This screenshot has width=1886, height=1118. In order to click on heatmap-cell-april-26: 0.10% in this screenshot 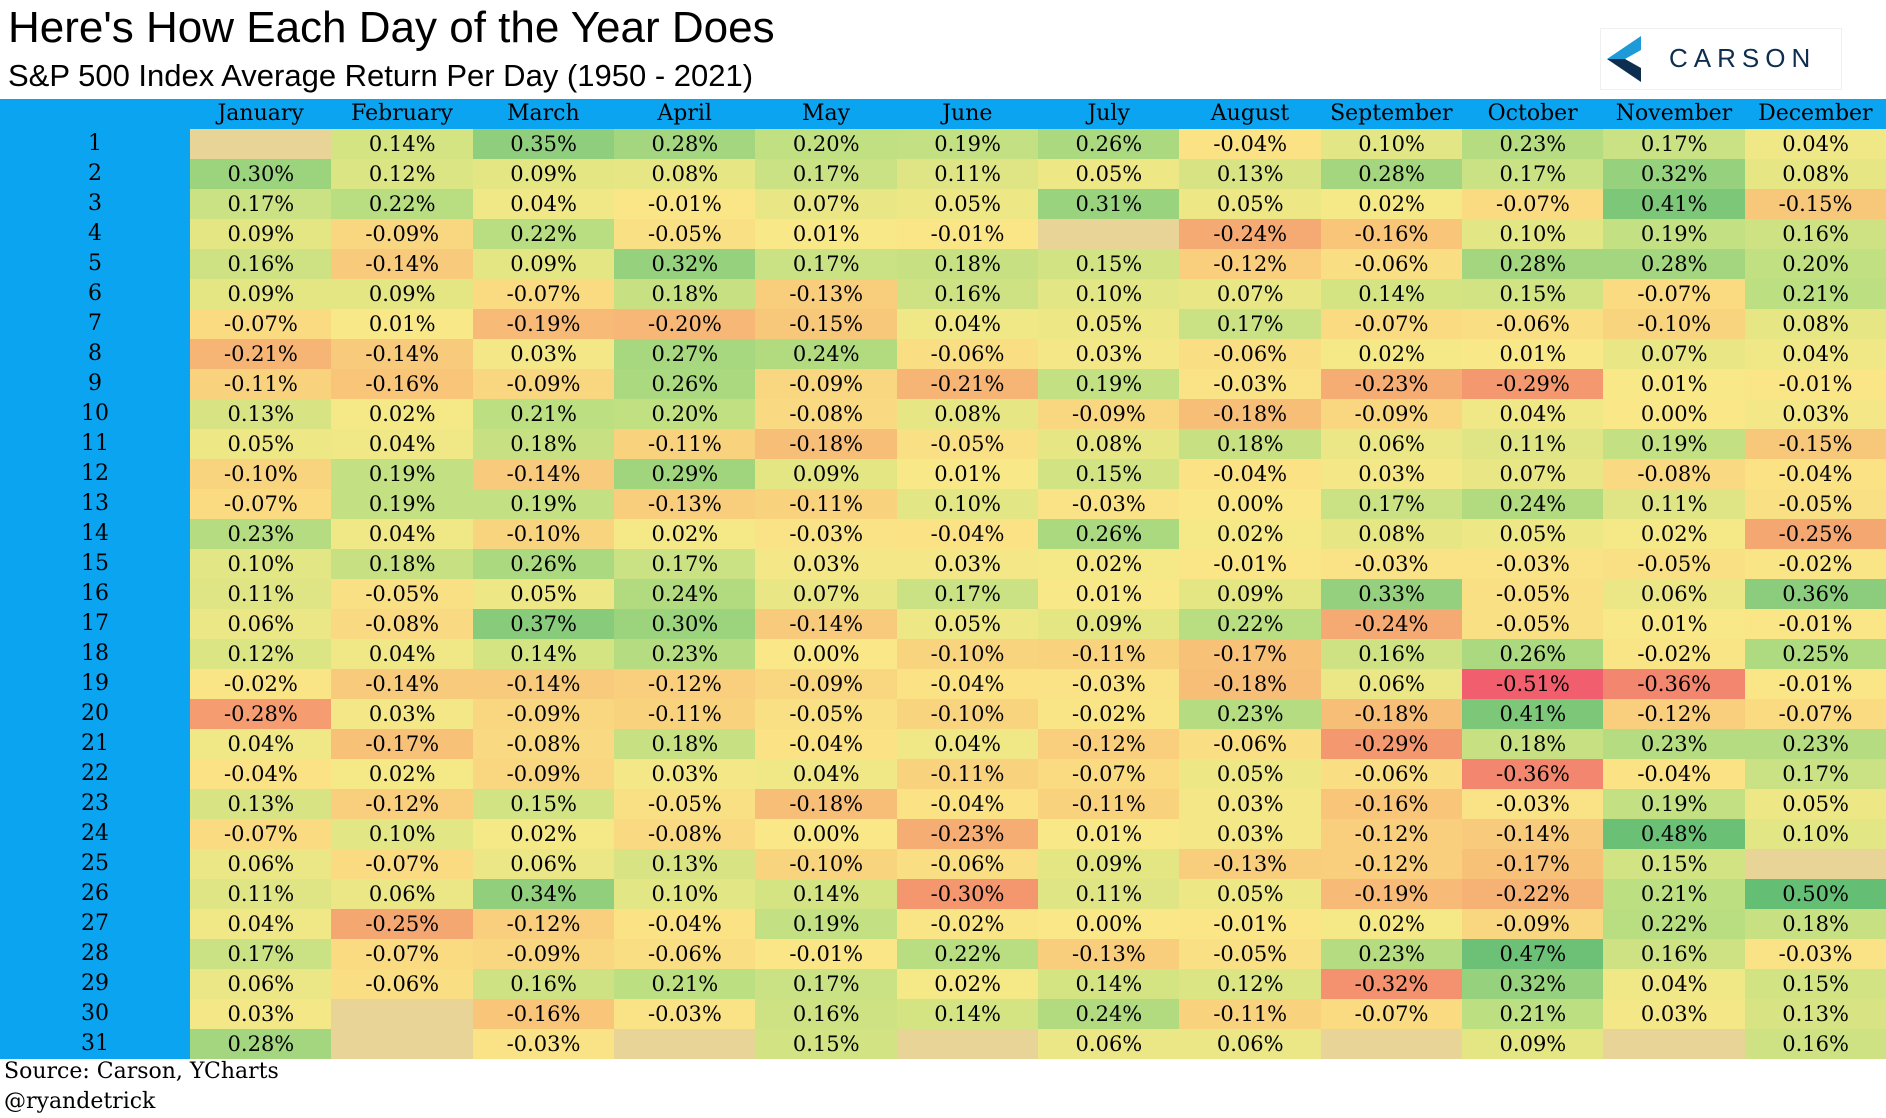, I will do `click(685, 894)`.